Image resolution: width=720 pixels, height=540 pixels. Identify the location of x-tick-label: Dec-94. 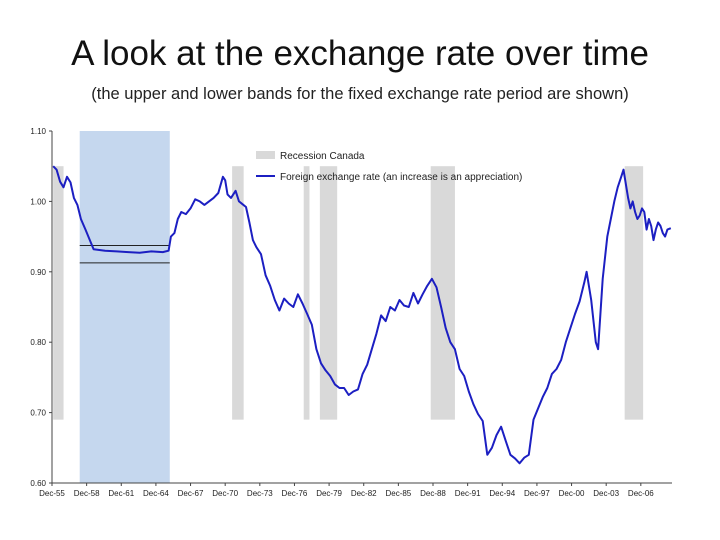
(502, 493).